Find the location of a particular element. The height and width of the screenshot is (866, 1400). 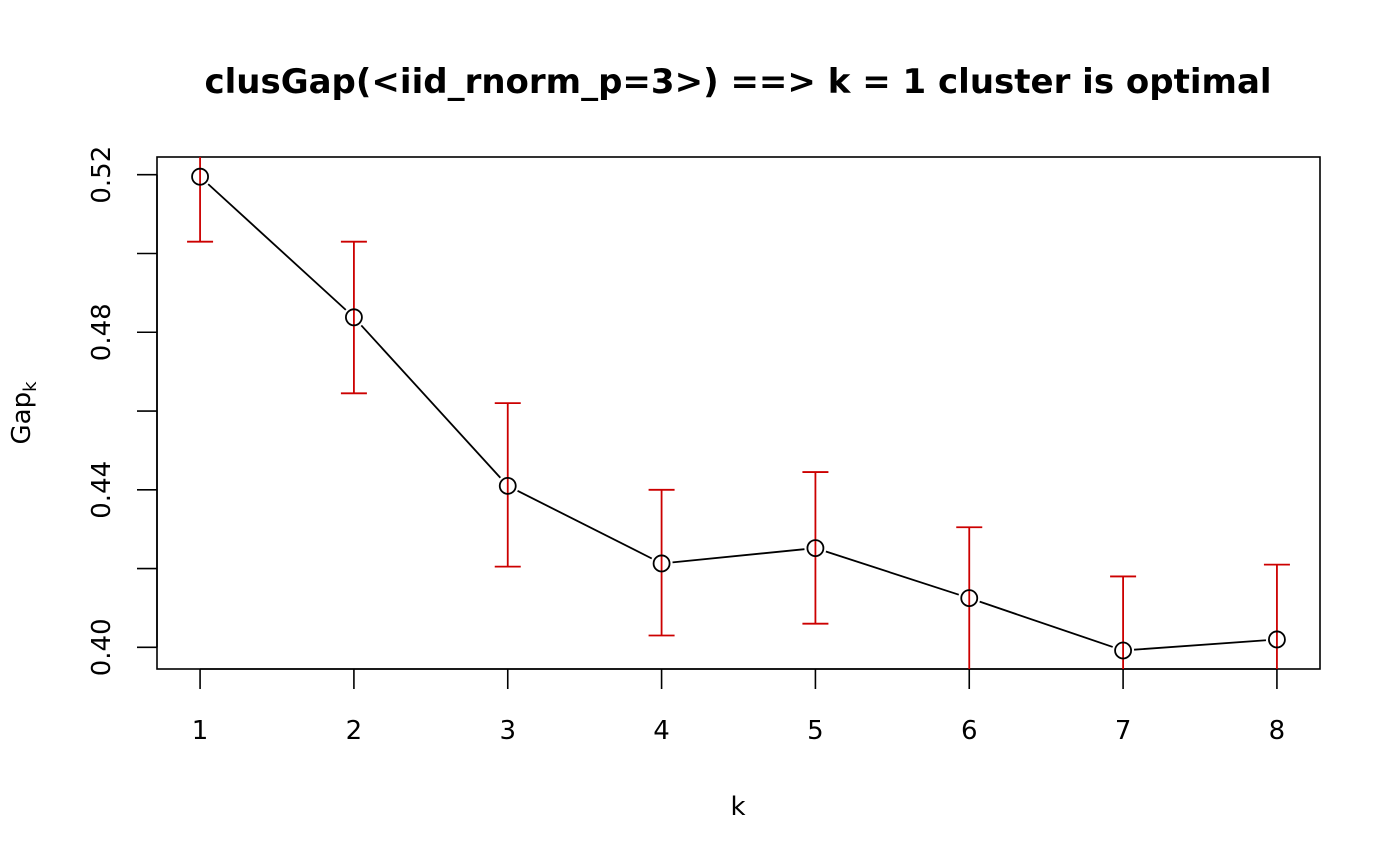

y-tick-label: 0.40 is located at coordinates (102, 647).